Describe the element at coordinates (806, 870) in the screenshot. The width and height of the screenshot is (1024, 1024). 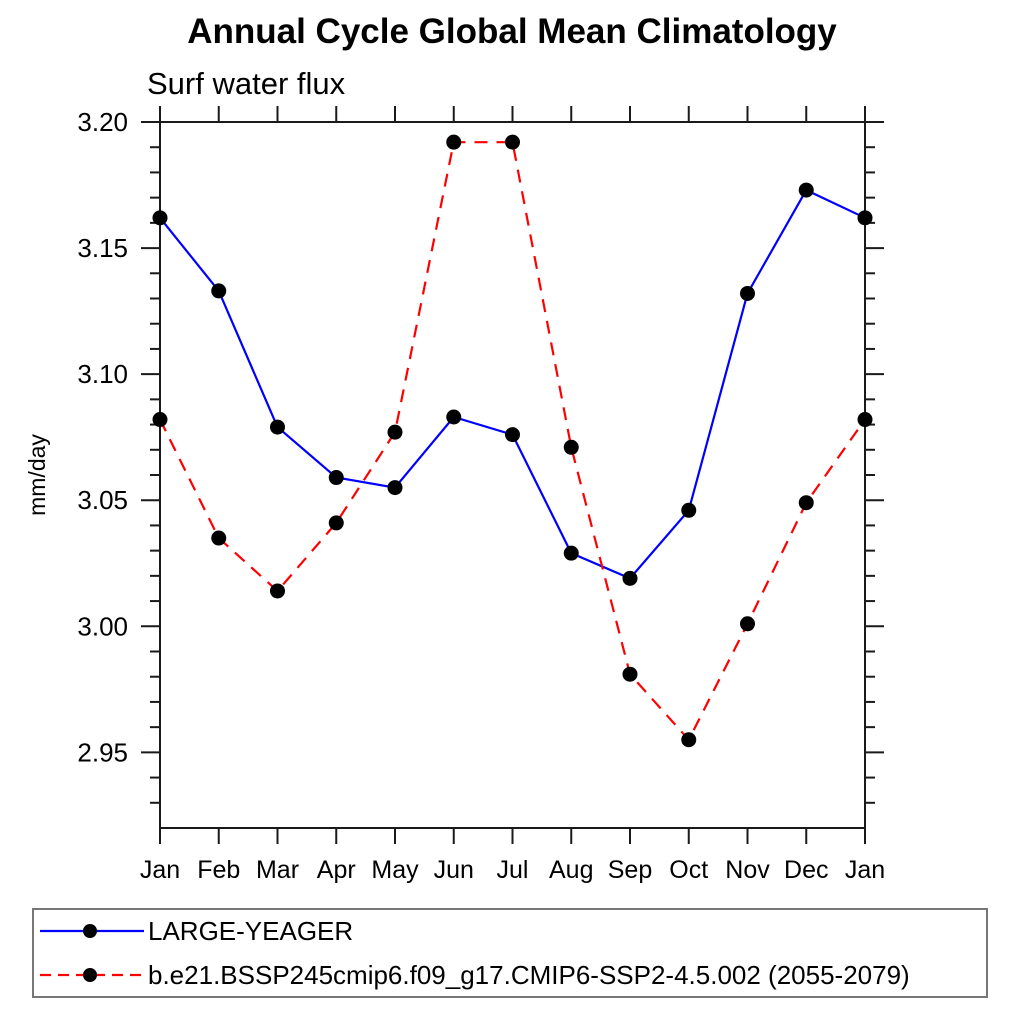
I see `x-tick-label: Dec` at that location.